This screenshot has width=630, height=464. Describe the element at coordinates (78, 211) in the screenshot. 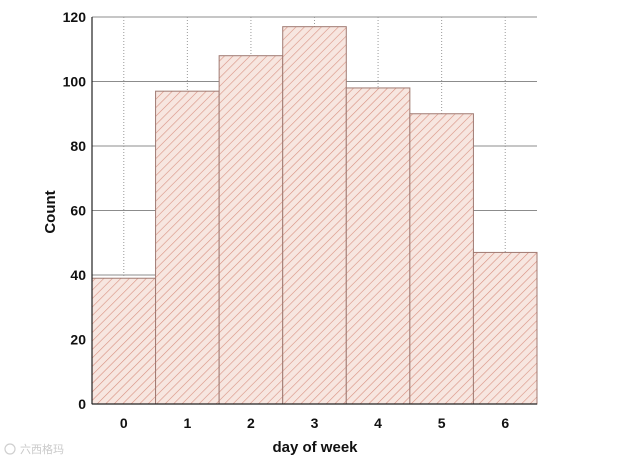

I see `y-tick-label: 60` at that location.